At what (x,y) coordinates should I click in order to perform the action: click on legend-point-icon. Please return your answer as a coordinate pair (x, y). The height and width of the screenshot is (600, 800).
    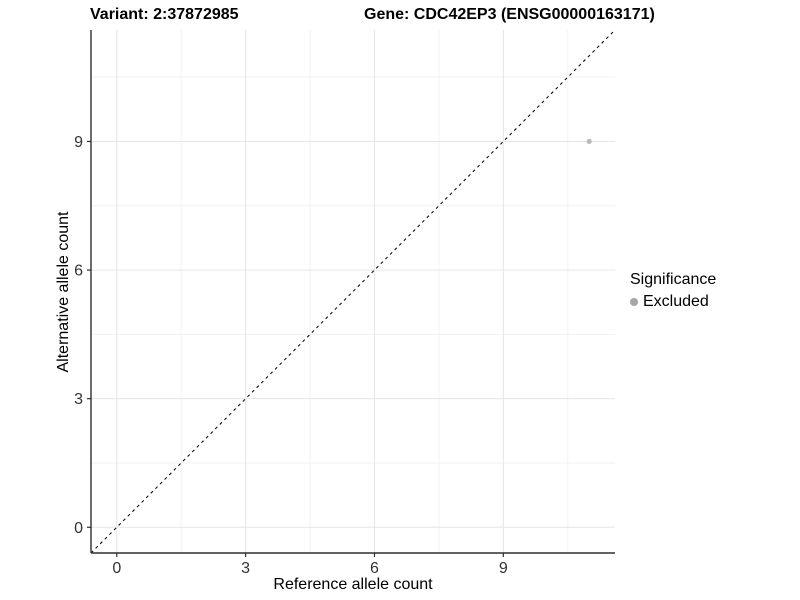
    Looking at the image, I should click on (634, 302).